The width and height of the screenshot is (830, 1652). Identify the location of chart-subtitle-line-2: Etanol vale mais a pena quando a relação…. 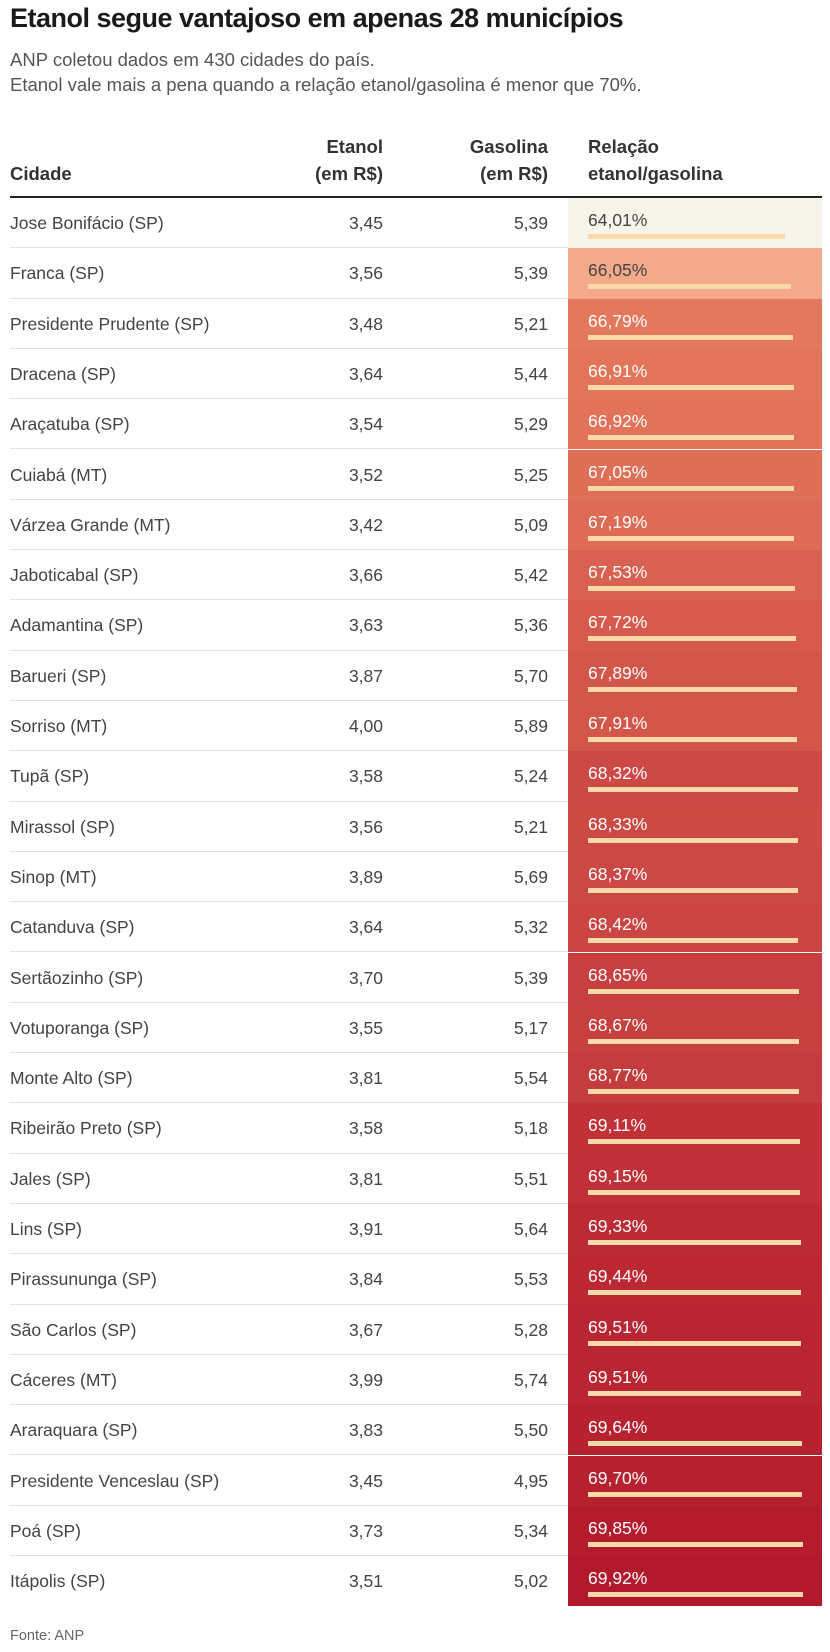
(326, 84).